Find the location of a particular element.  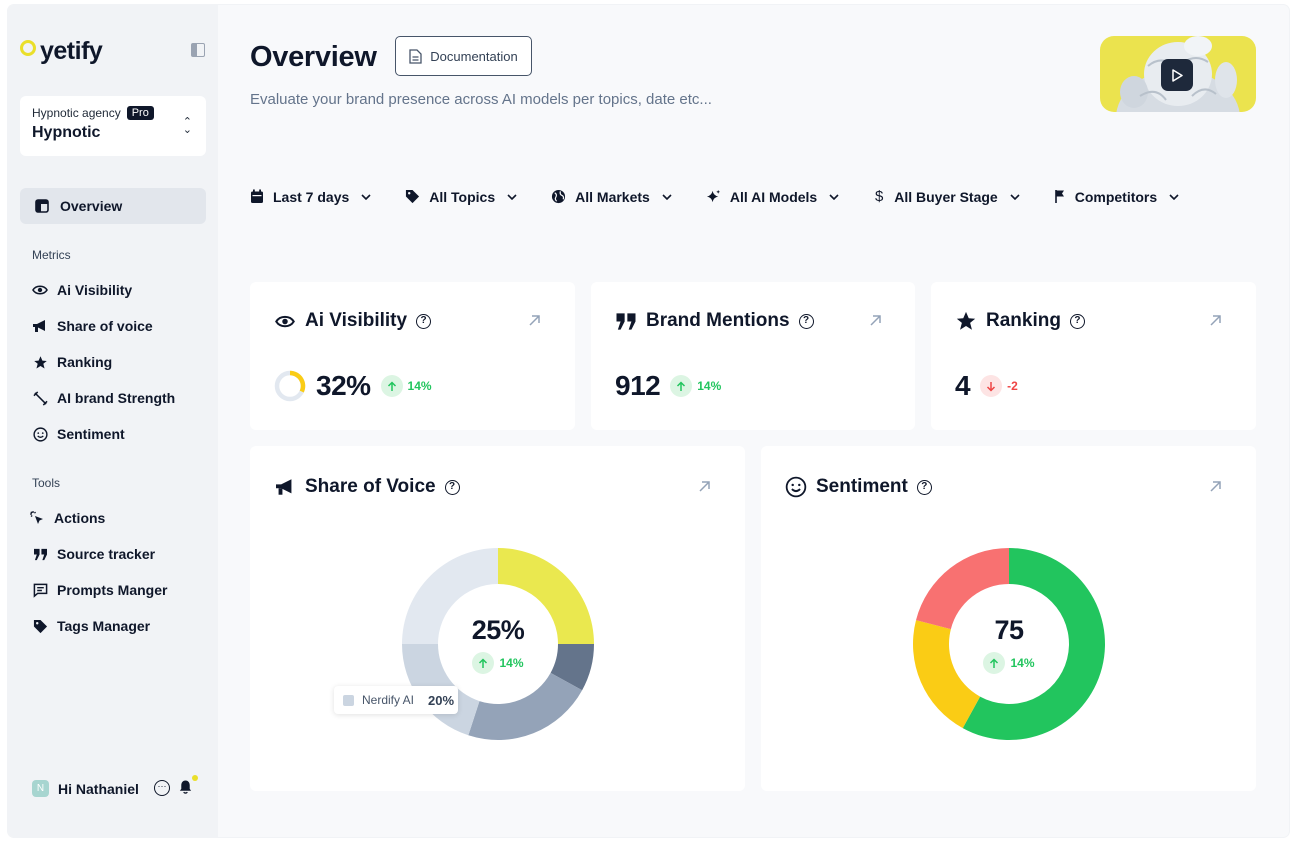

quote-icon is located at coordinates (626, 321).